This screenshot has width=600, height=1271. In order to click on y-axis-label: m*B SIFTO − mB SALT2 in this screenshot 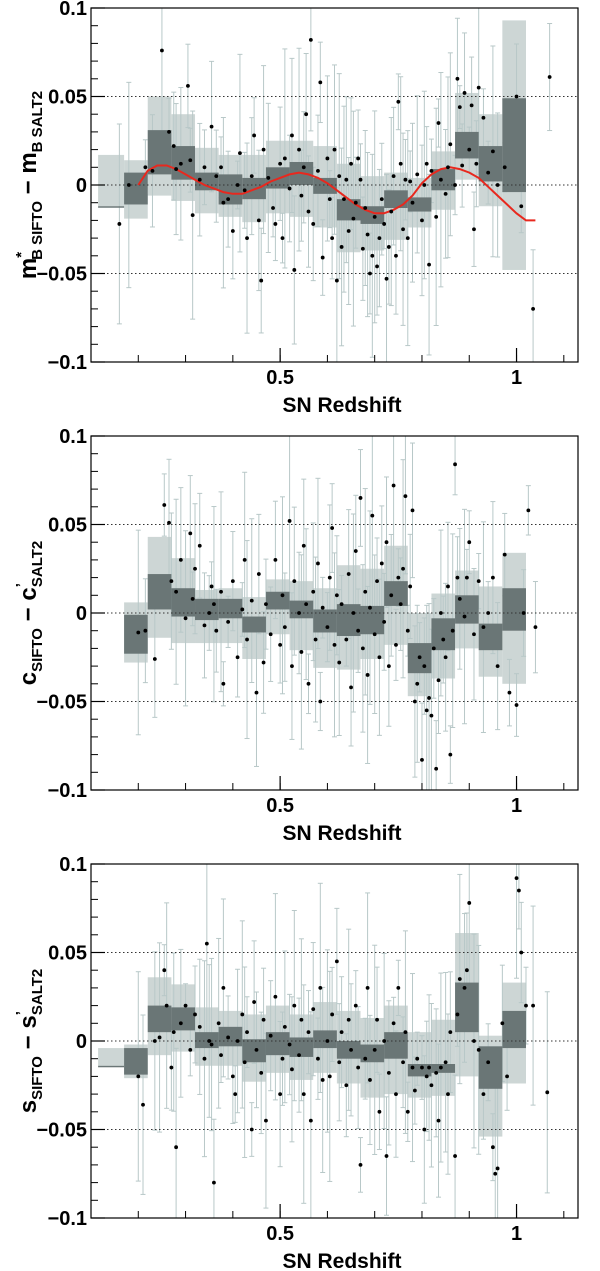, I will do `click(29, 185)`.